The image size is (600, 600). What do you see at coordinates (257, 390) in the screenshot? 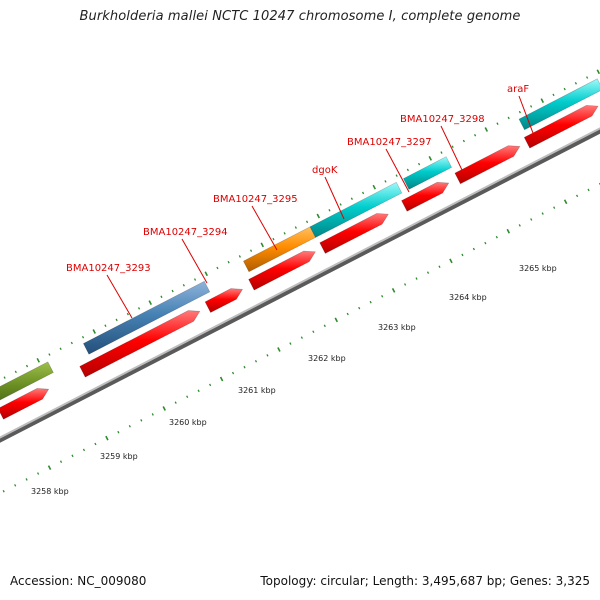
I see `scale-kbp-label: 3261 kbp` at bounding box center [257, 390].